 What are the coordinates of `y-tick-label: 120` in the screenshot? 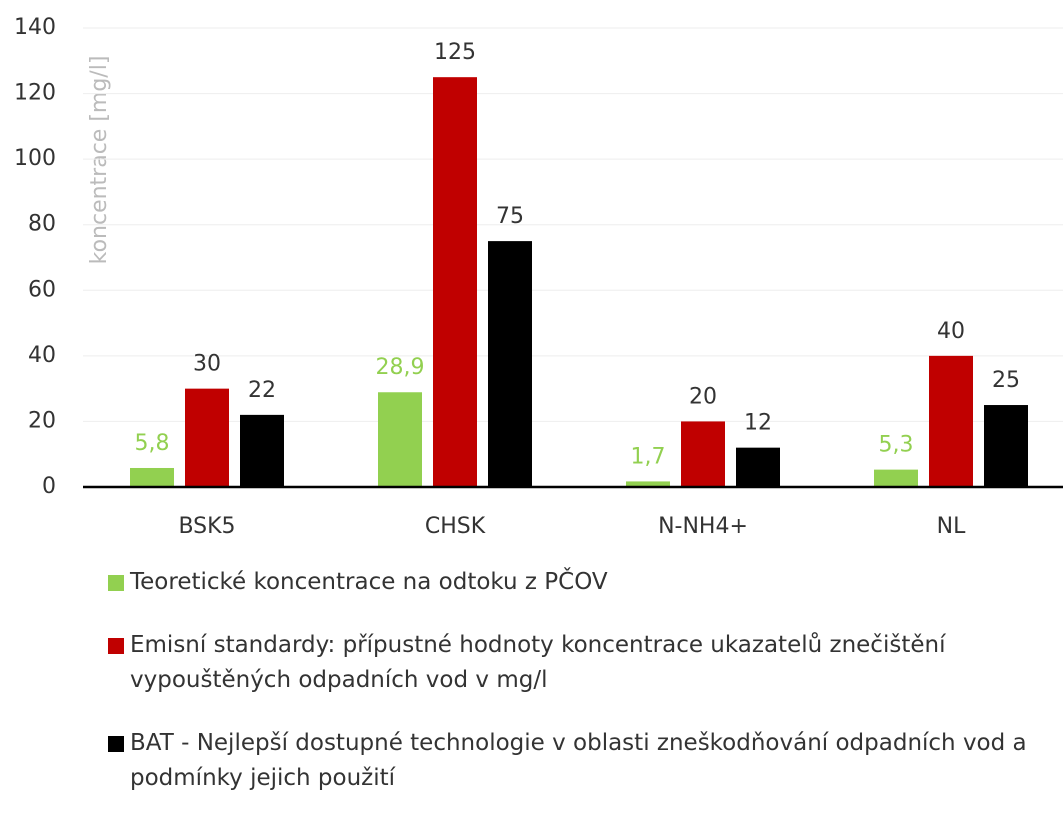 It's located at (35, 93).